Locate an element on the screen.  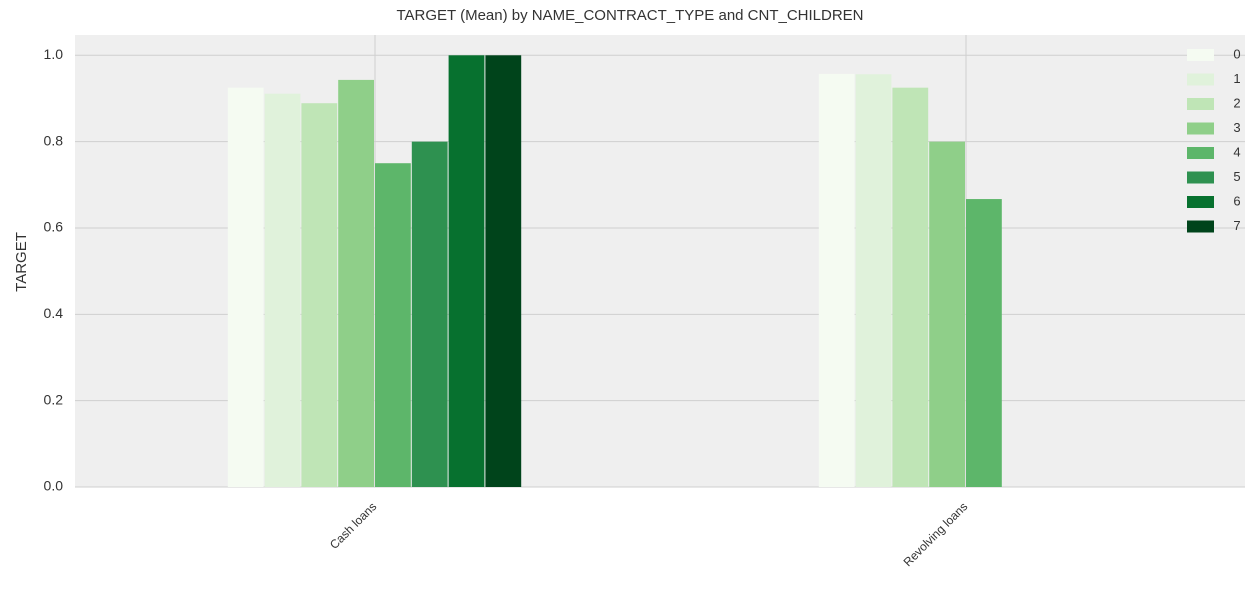
x-tick-label: Cash loans is located at coordinates (353, 525).